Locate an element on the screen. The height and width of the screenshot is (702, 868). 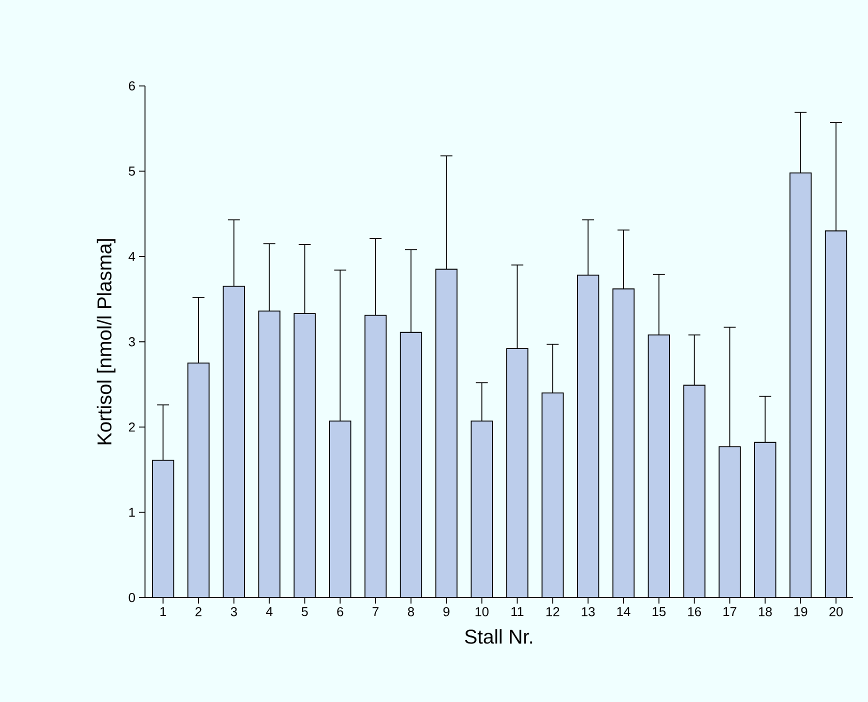
y-tick-label: 2 is located at coordinates (131, 427).